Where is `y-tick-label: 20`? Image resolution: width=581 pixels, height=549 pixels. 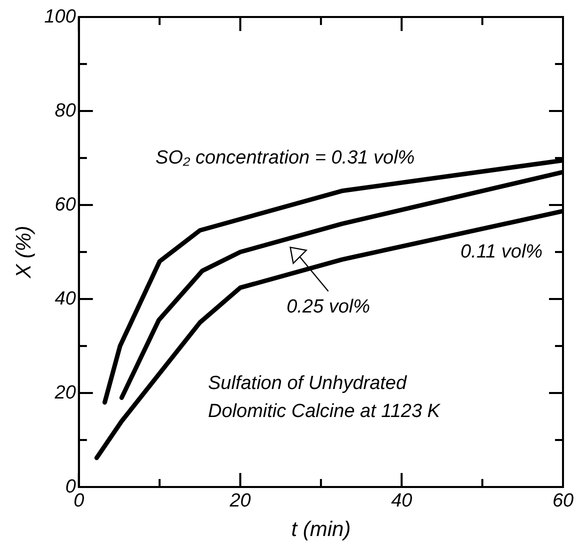
y-tick-label: 20 is located at coordinates (65, 393).